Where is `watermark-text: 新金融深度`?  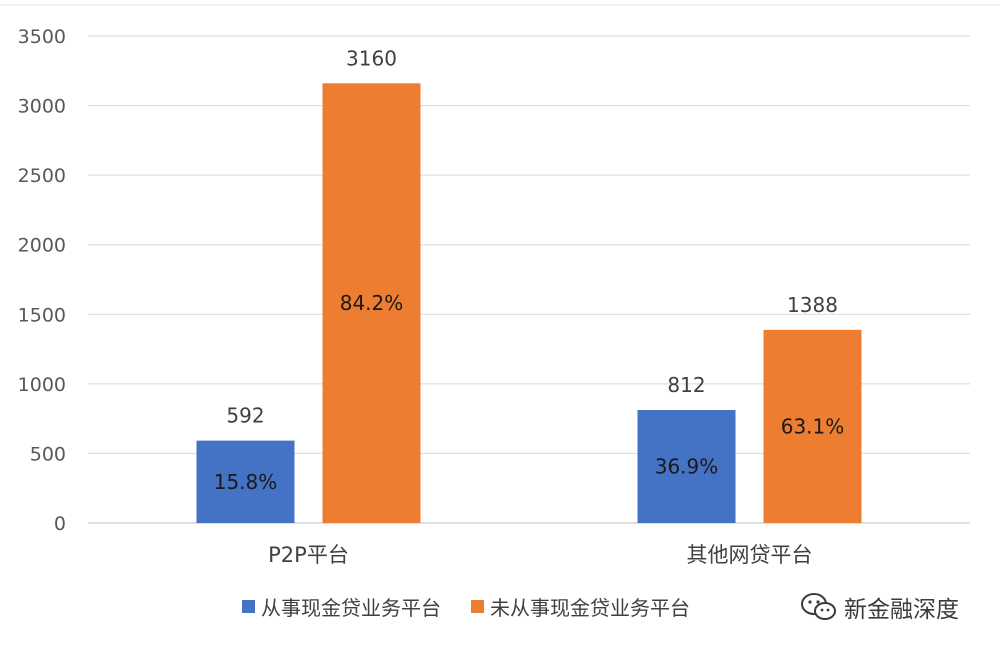 watermark-text: 新金融深度 is located at coordinates (901, 610).